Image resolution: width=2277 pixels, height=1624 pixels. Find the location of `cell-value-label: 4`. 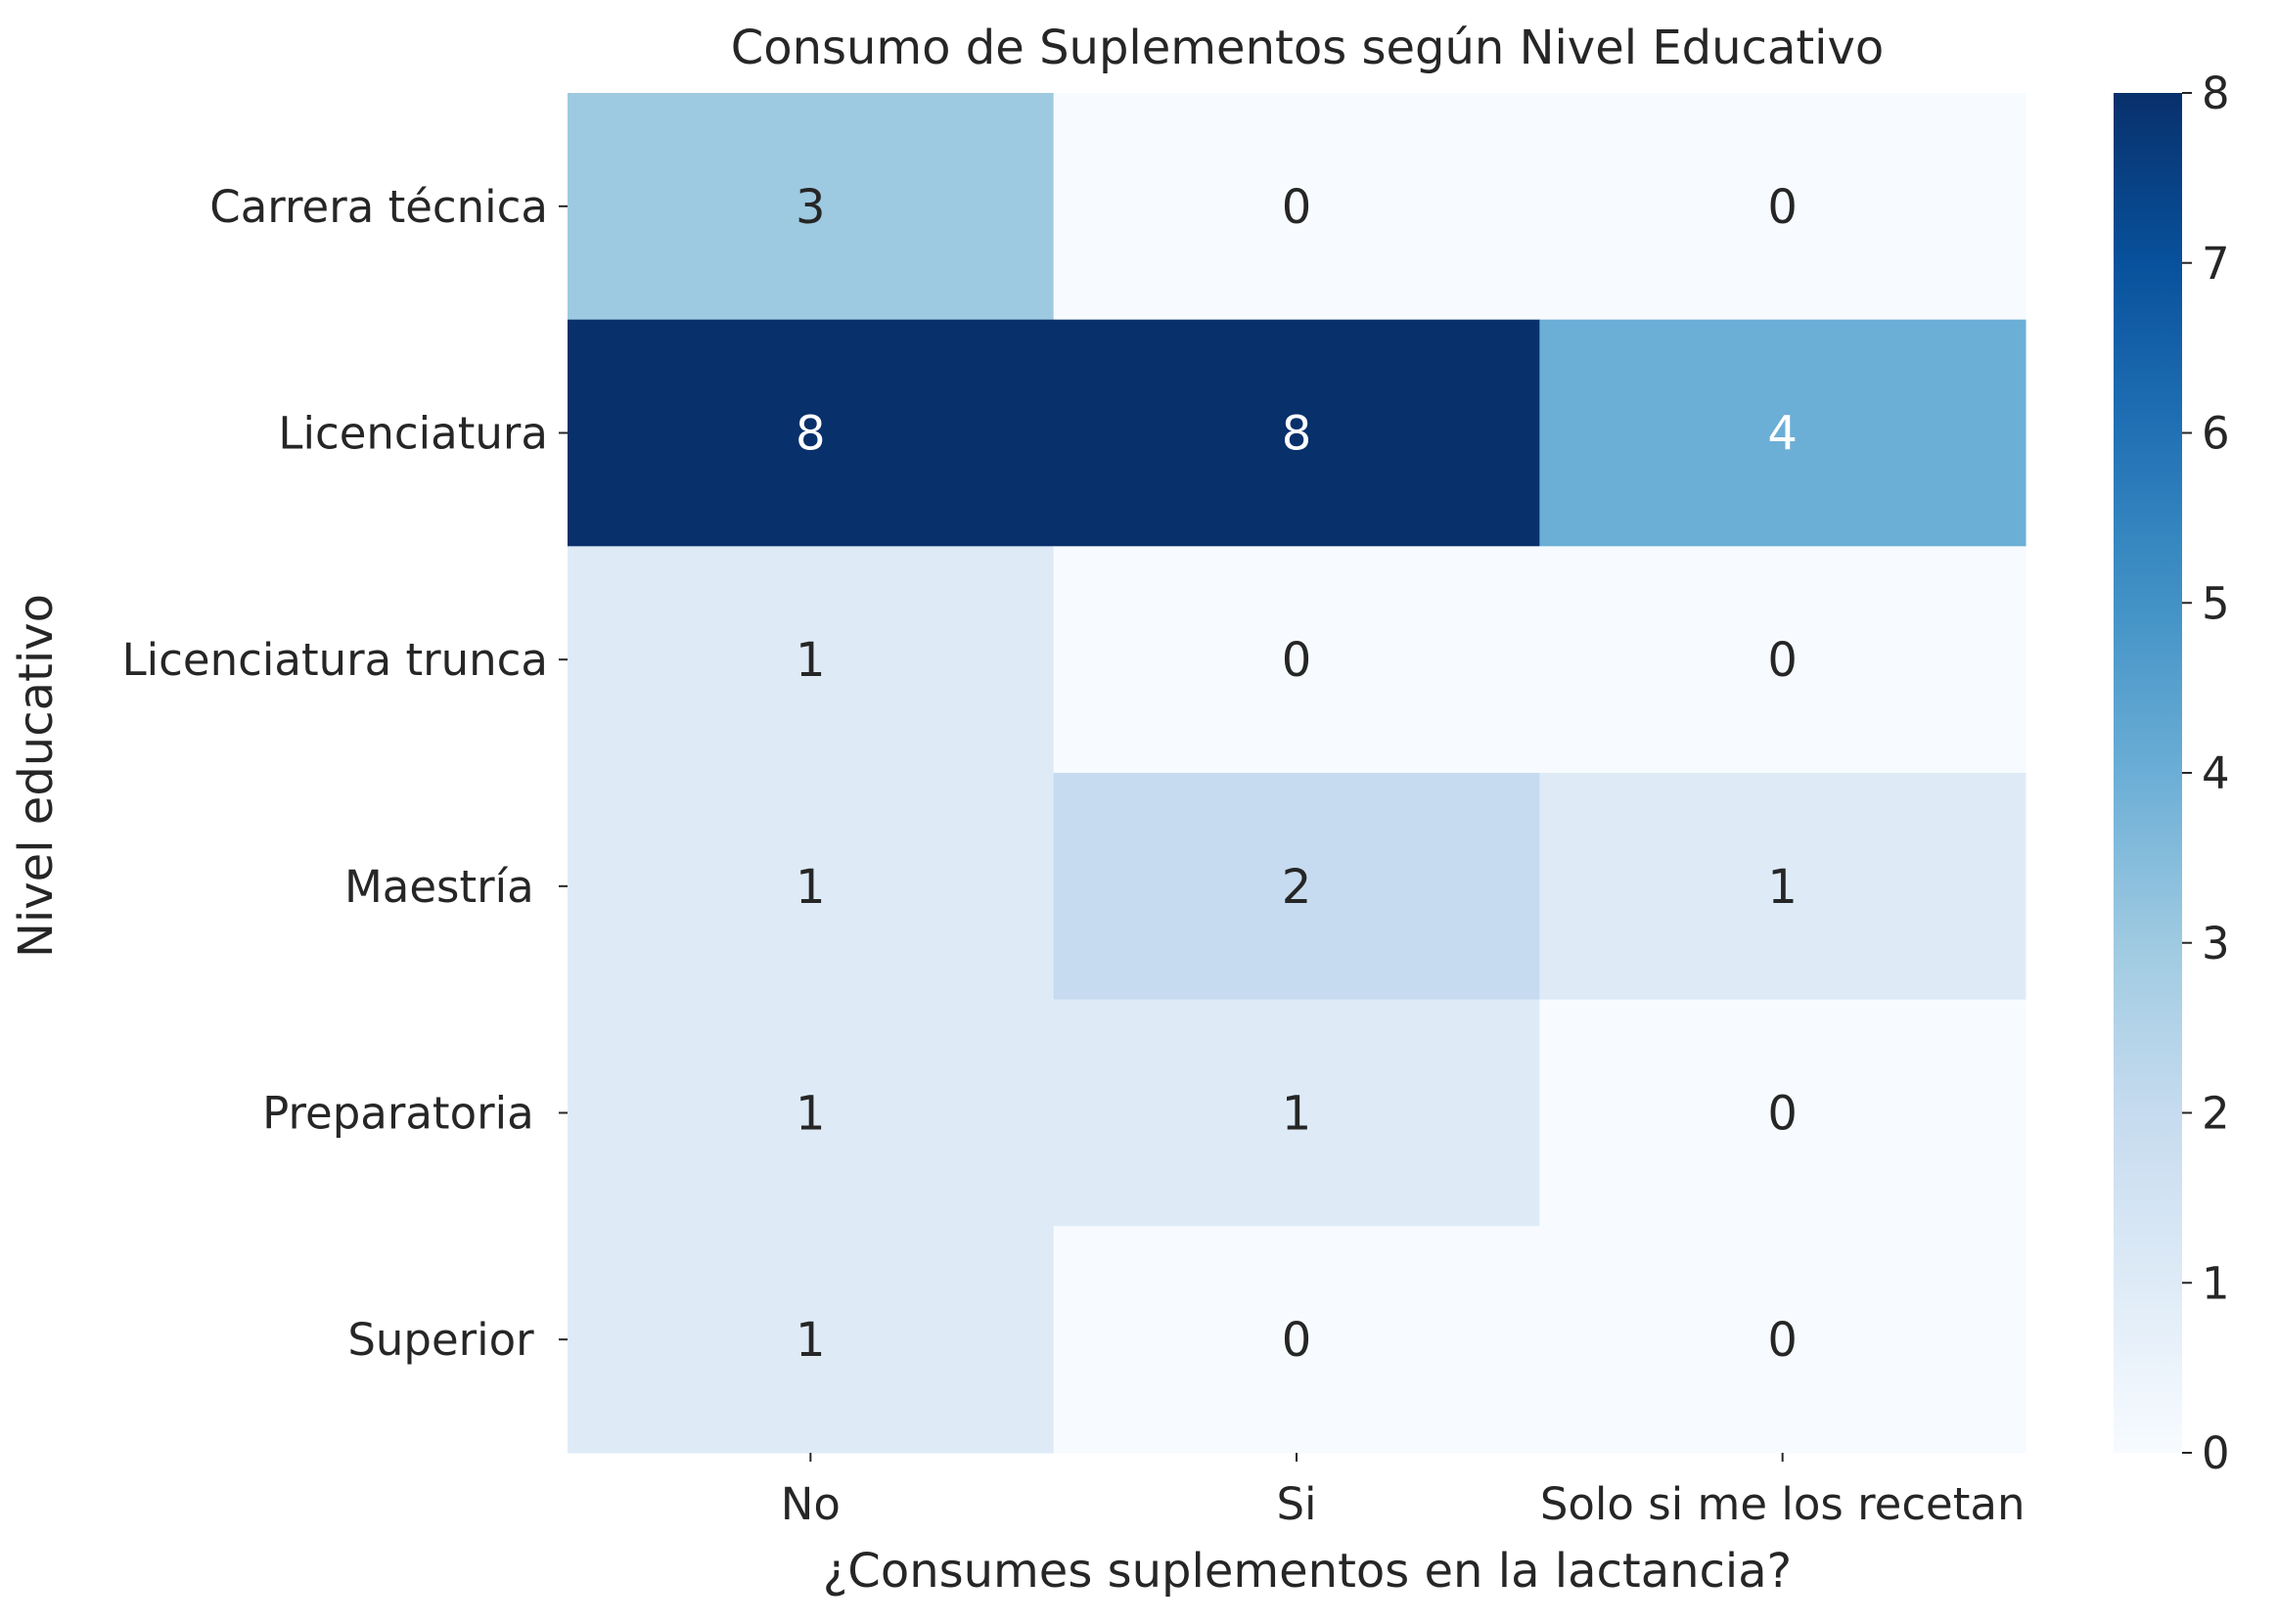

cell-value-label: 4 is located at coordinates (1782, 434).